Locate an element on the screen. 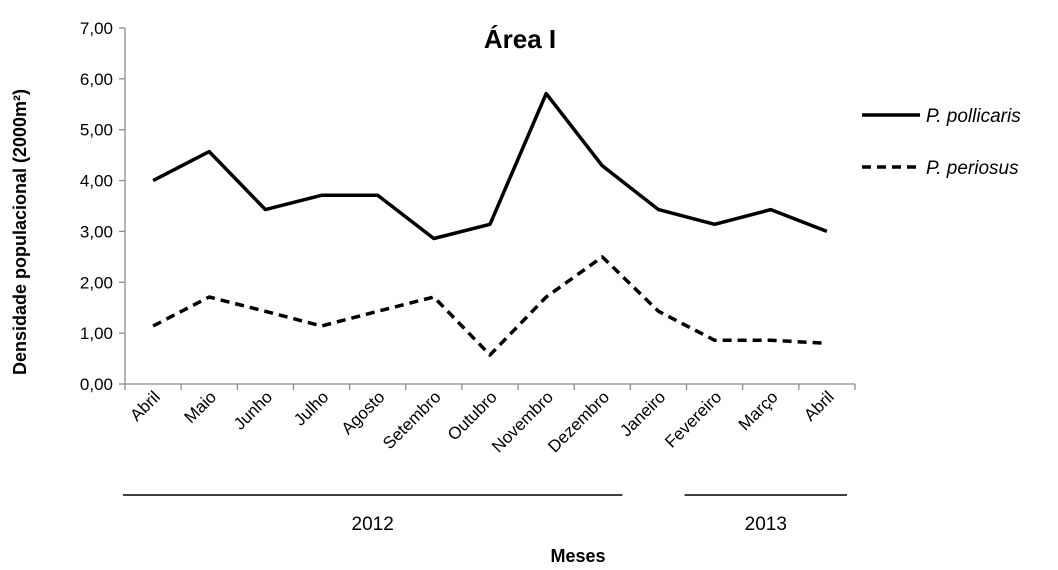 The height and width of the screenshot is (570, 1058). y-tick-label: 0,00 is located at coordinates (96, 384).